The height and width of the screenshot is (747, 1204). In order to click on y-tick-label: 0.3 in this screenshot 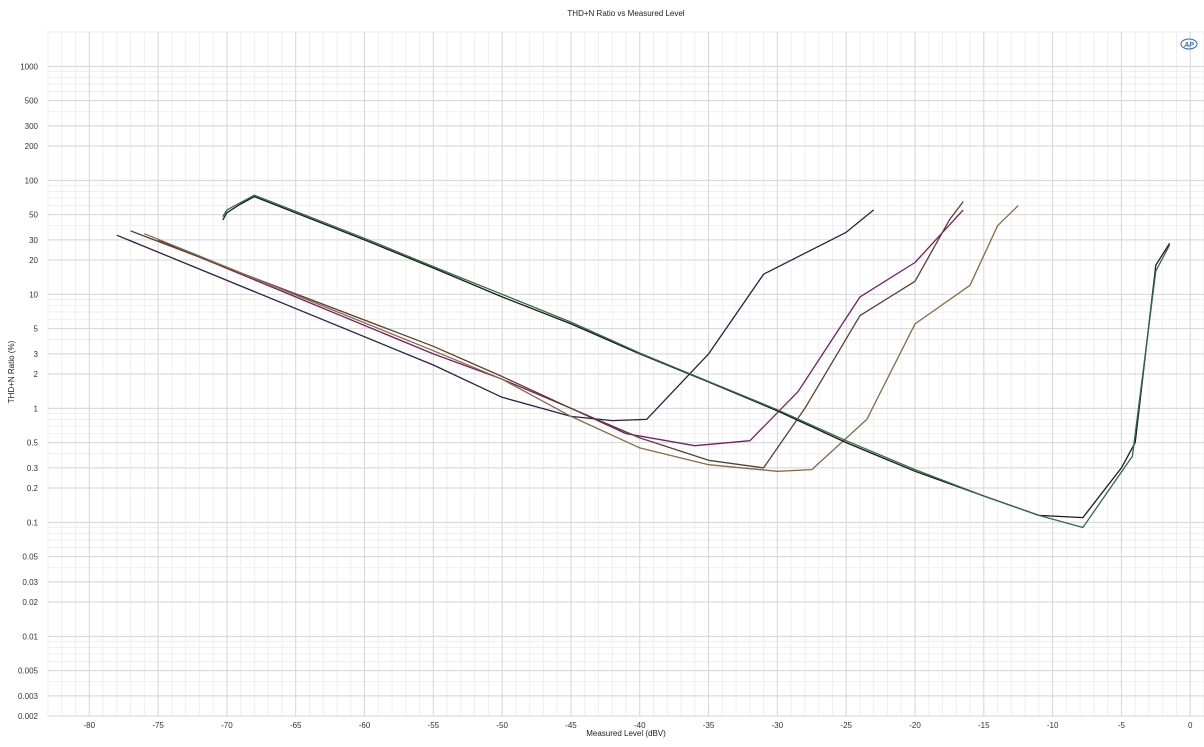, I will do `click(33, 468)`.